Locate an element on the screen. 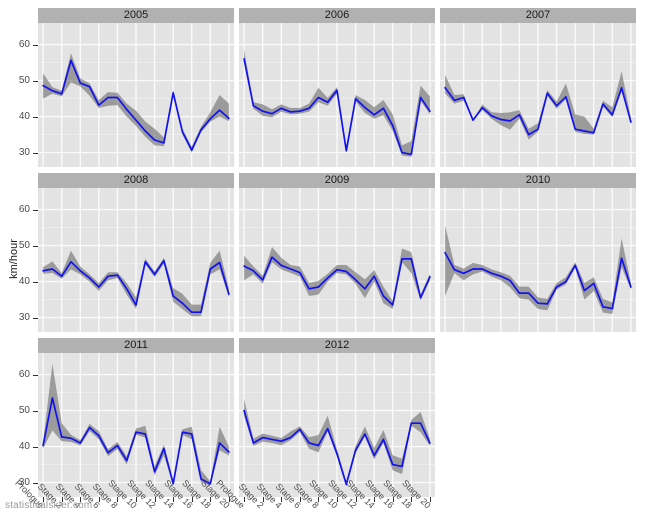 The height and width of the screenshot is (520, 650). facet-strip-label: 2009 is located at coordinates (337, 180).